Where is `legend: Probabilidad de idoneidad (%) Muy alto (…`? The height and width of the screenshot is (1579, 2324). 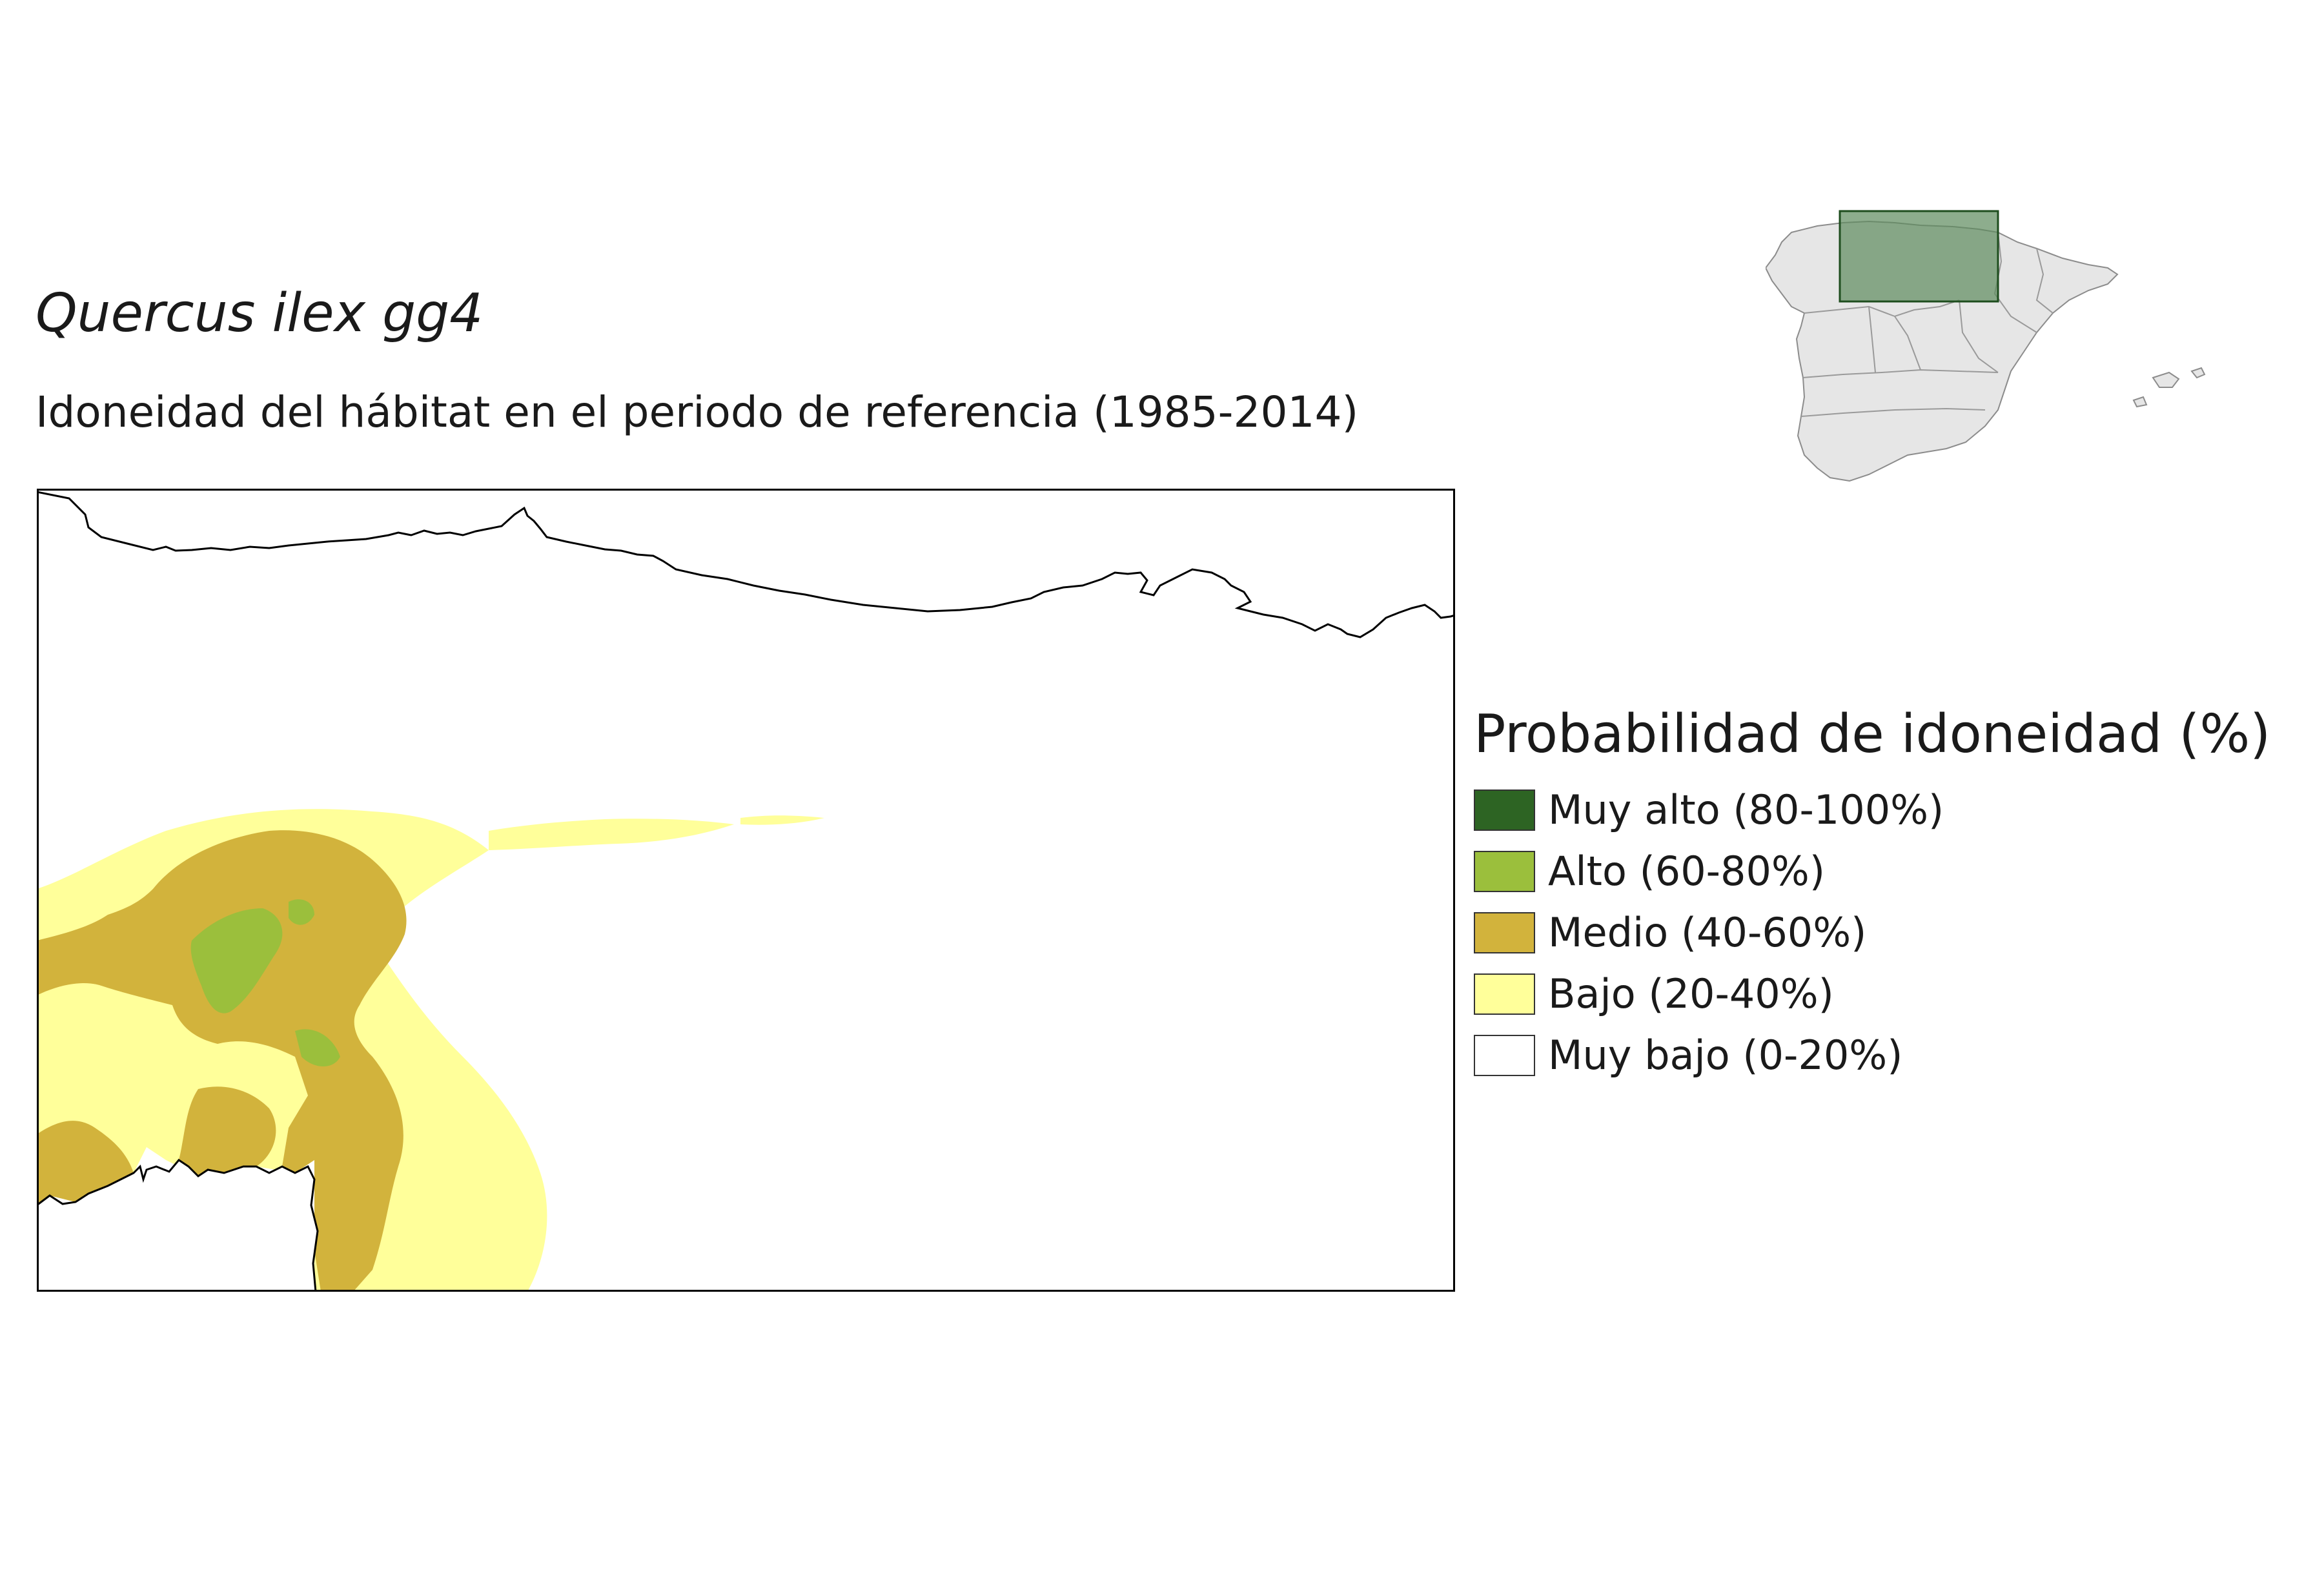
legend: Probabilidad de idoneidad (%) Muy alto (… is located at coordinates (1872, 895).